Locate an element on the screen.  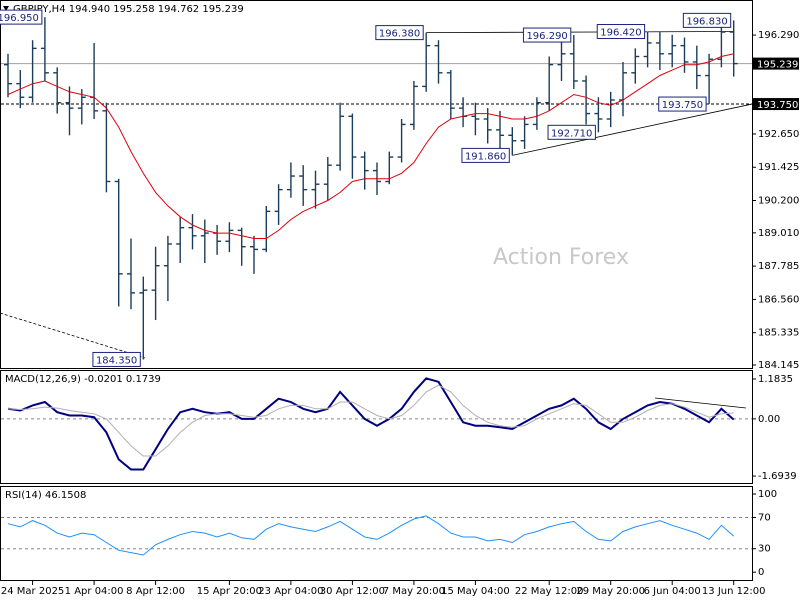
x-tick-label: 1 Apr 04:00 is located at coordinates (94, 591).